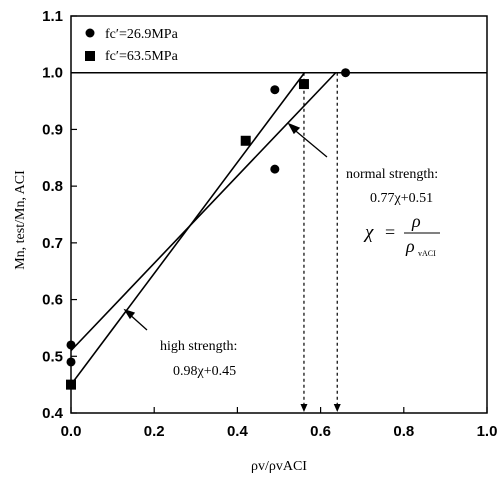  What do you see at coordinates (52, 73) in the screenshot?
I see `y-tick-label-6: 1.0` at bounding box center [52, 73].